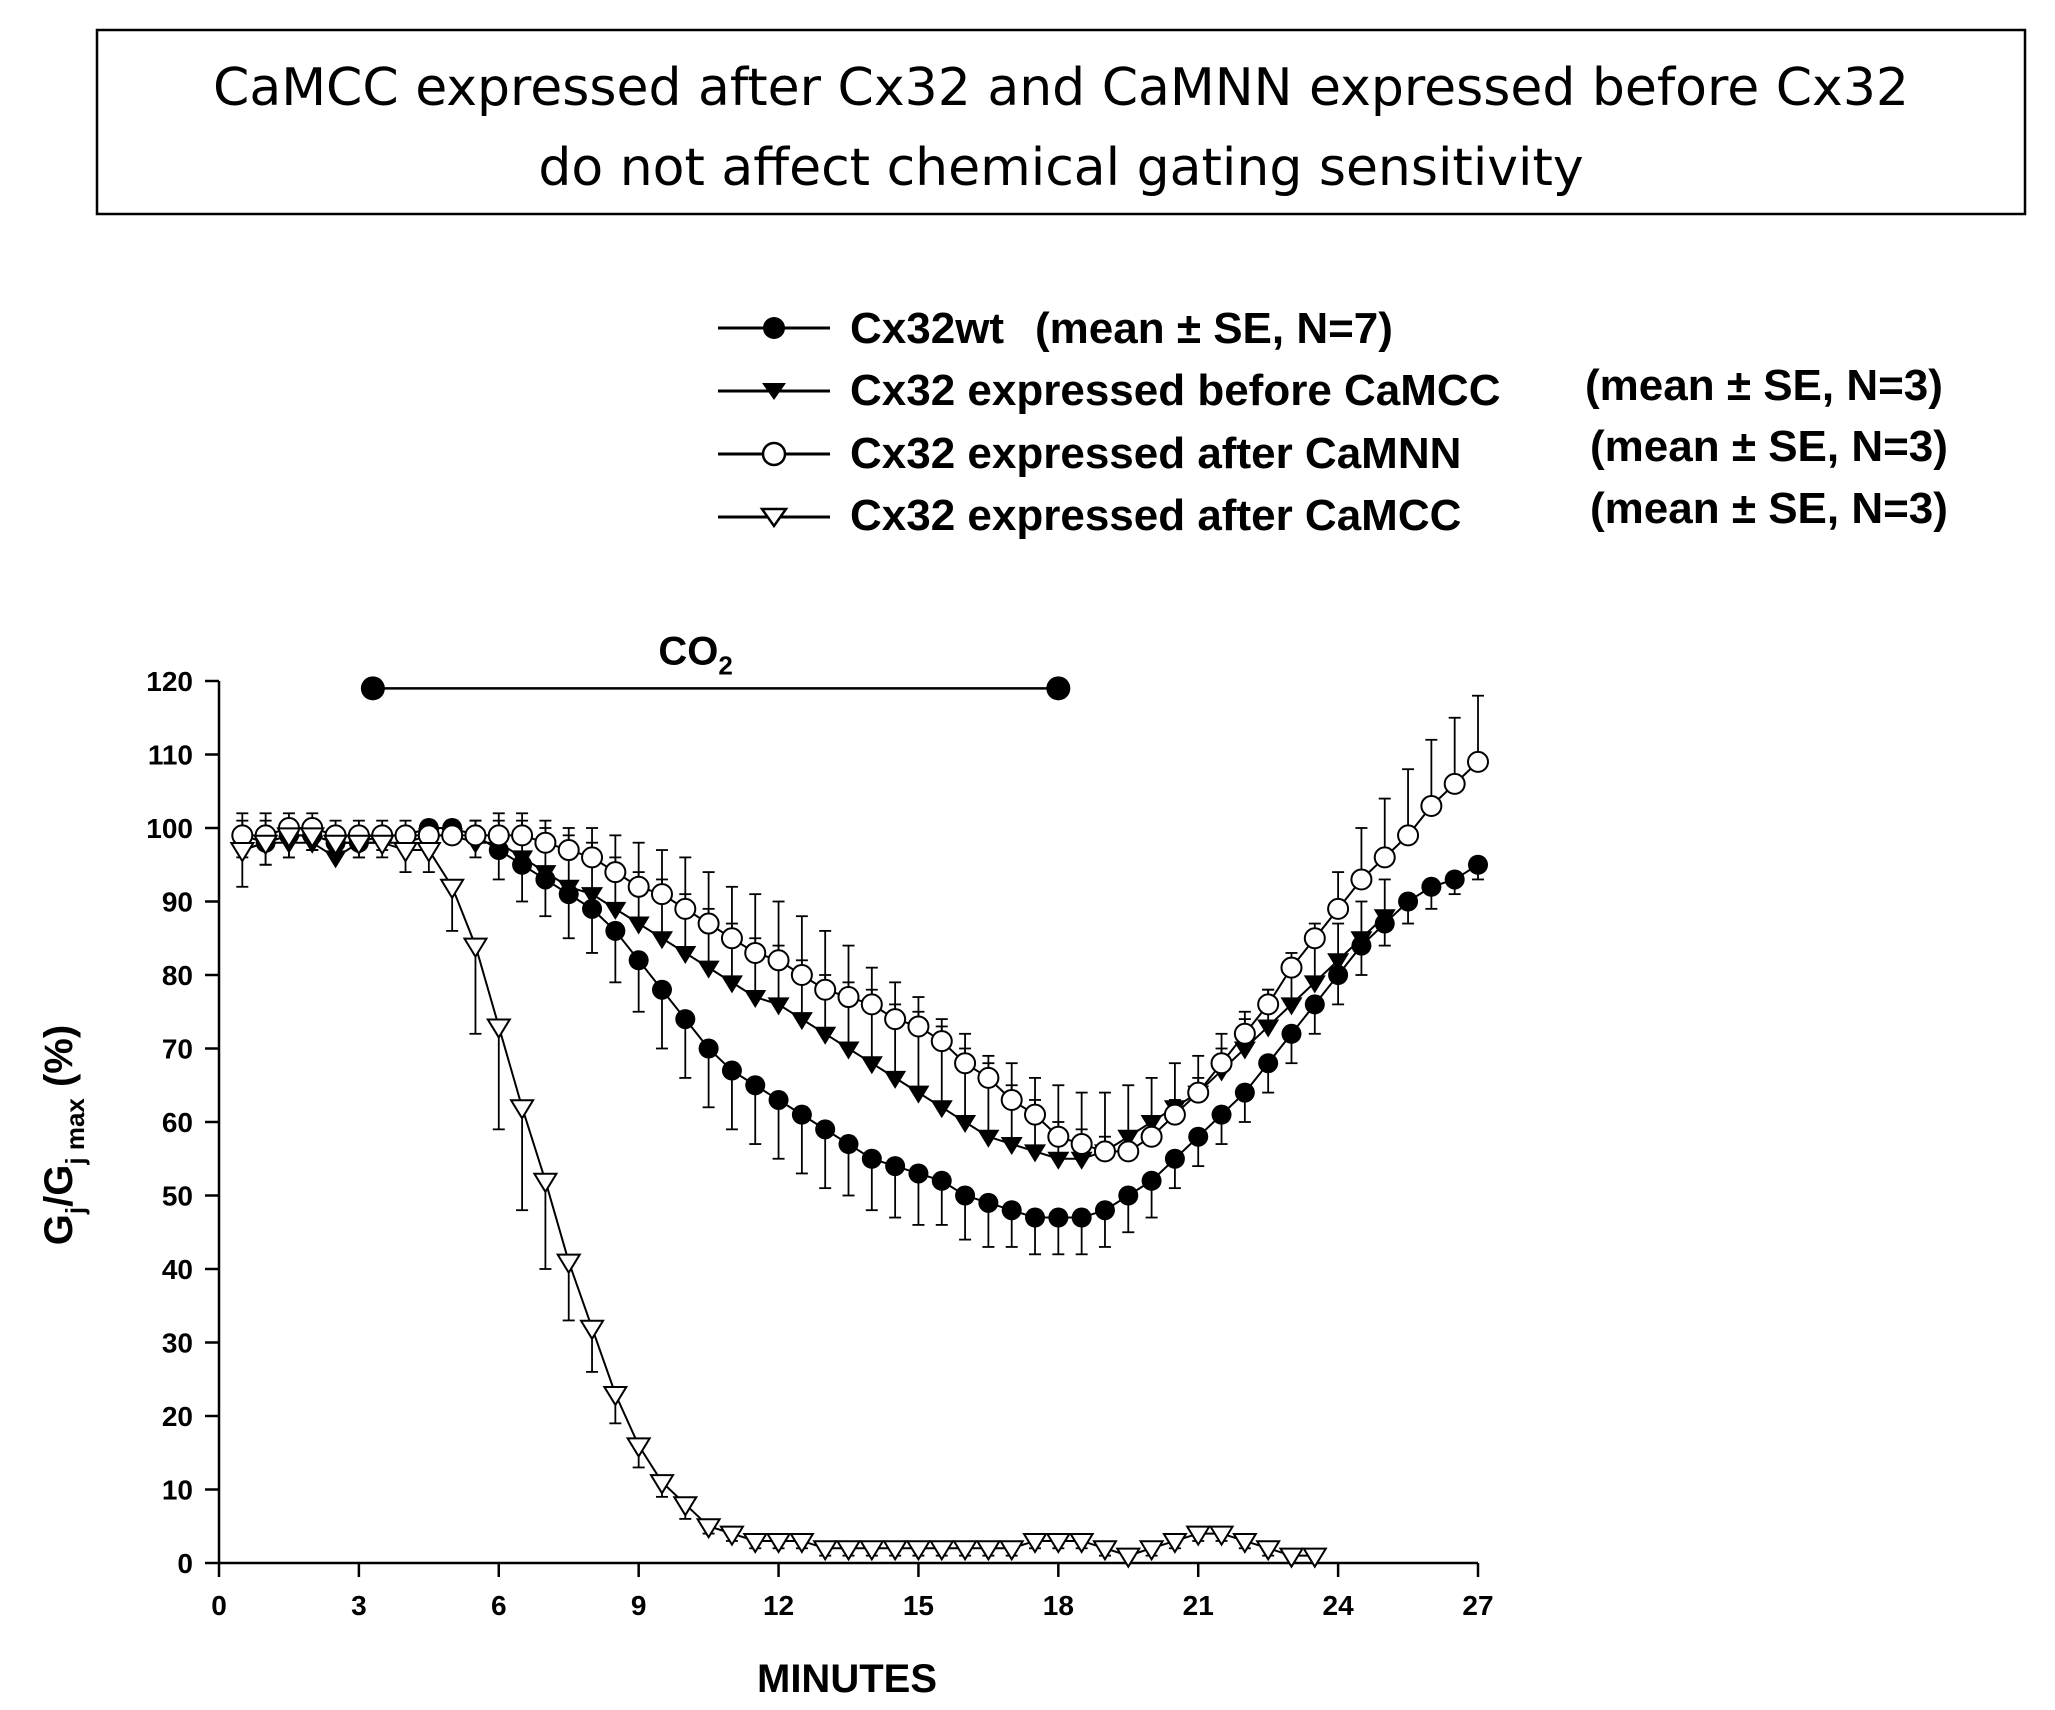 This screenshot has width=2055, height=1710. Describe the element at coordinates (177, 1269) in the screenshot. I see `y-tick-label: 40` at that location.